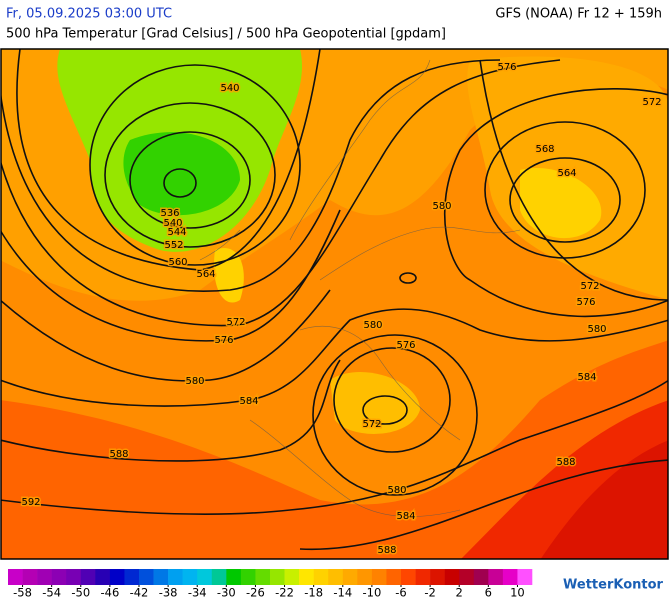 The image size is (669, 604). Describe the element at coordinates (578, 14) in the screenshot. I see `model-run: GFS (NOAA) Fr 12 + 159h` at that location.